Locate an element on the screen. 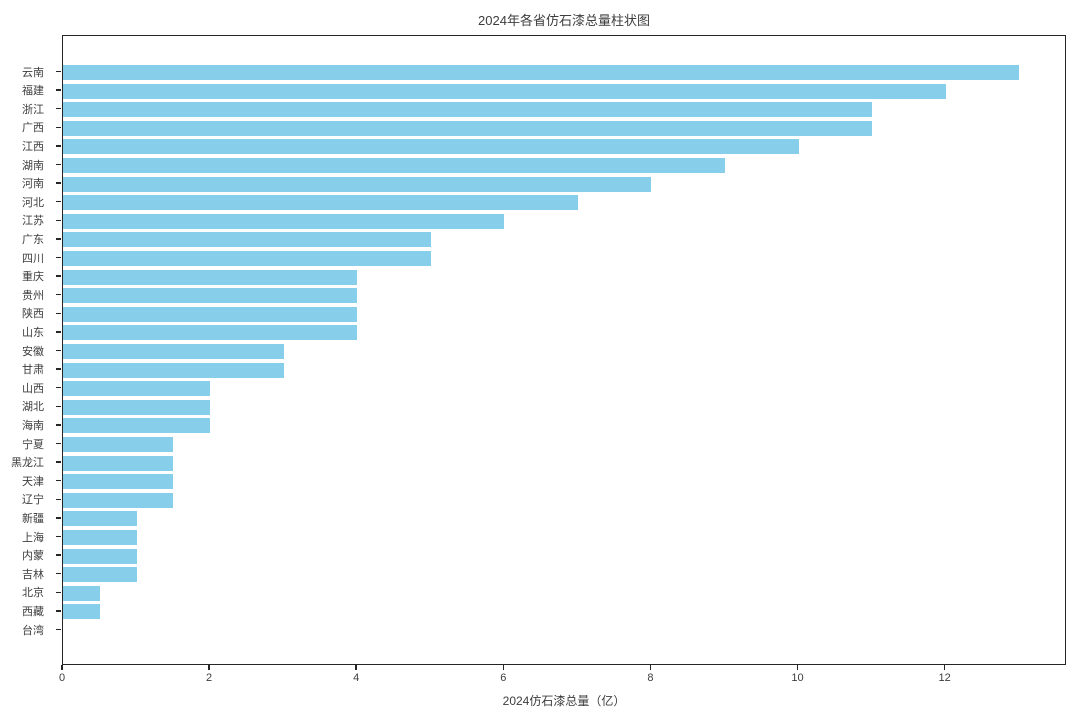 Image resolution: width=1080 pixels, height=720 pixels. y-tick-label: 山西 is located at coordinates (33, 388).